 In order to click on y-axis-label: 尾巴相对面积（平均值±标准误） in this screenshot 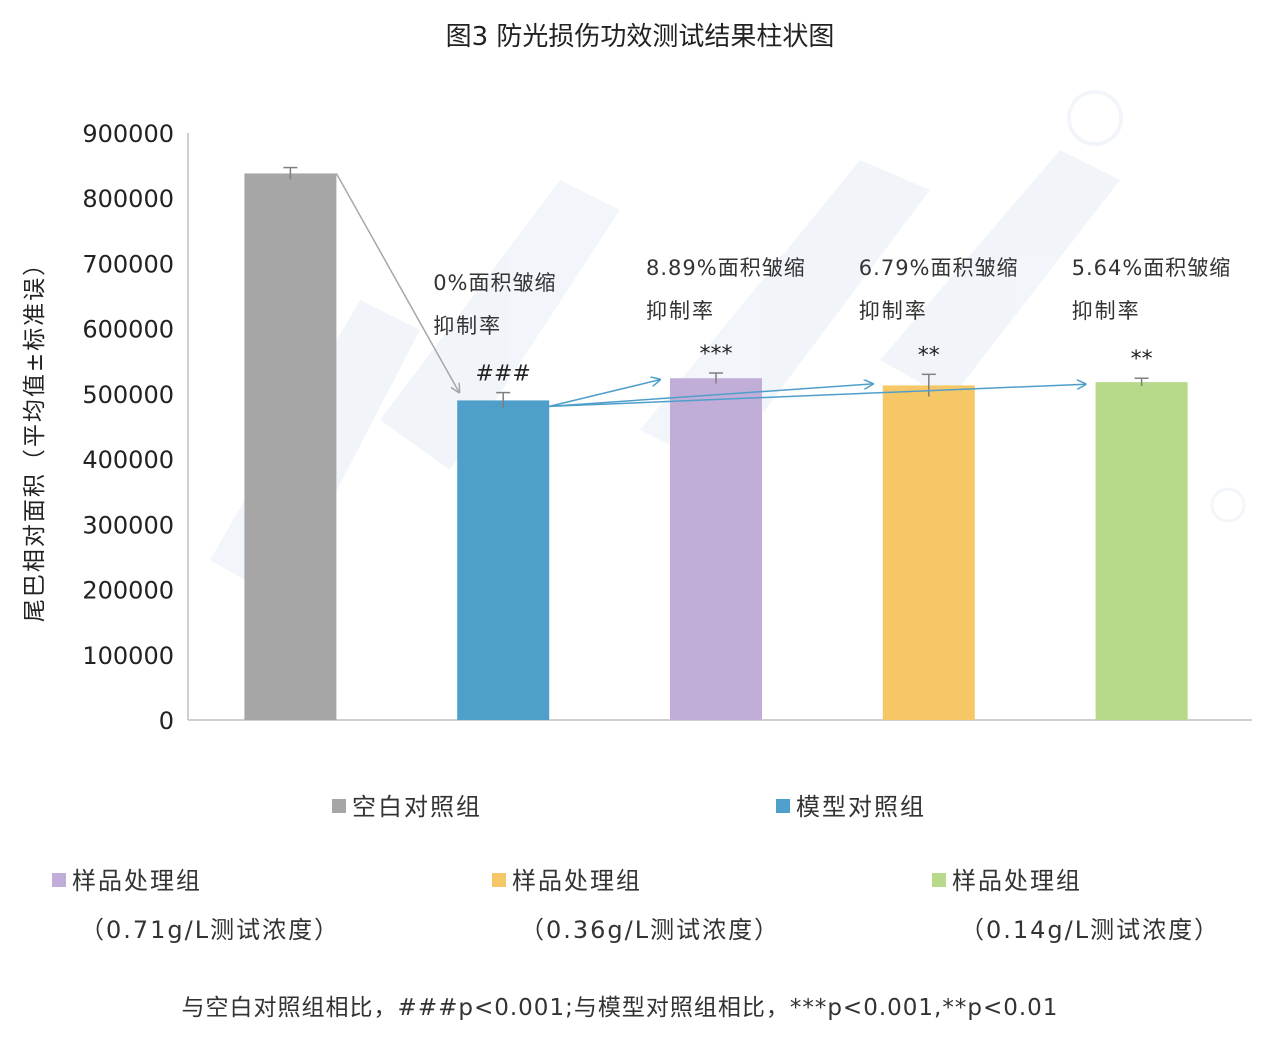, I will do `click(35, 436)`.